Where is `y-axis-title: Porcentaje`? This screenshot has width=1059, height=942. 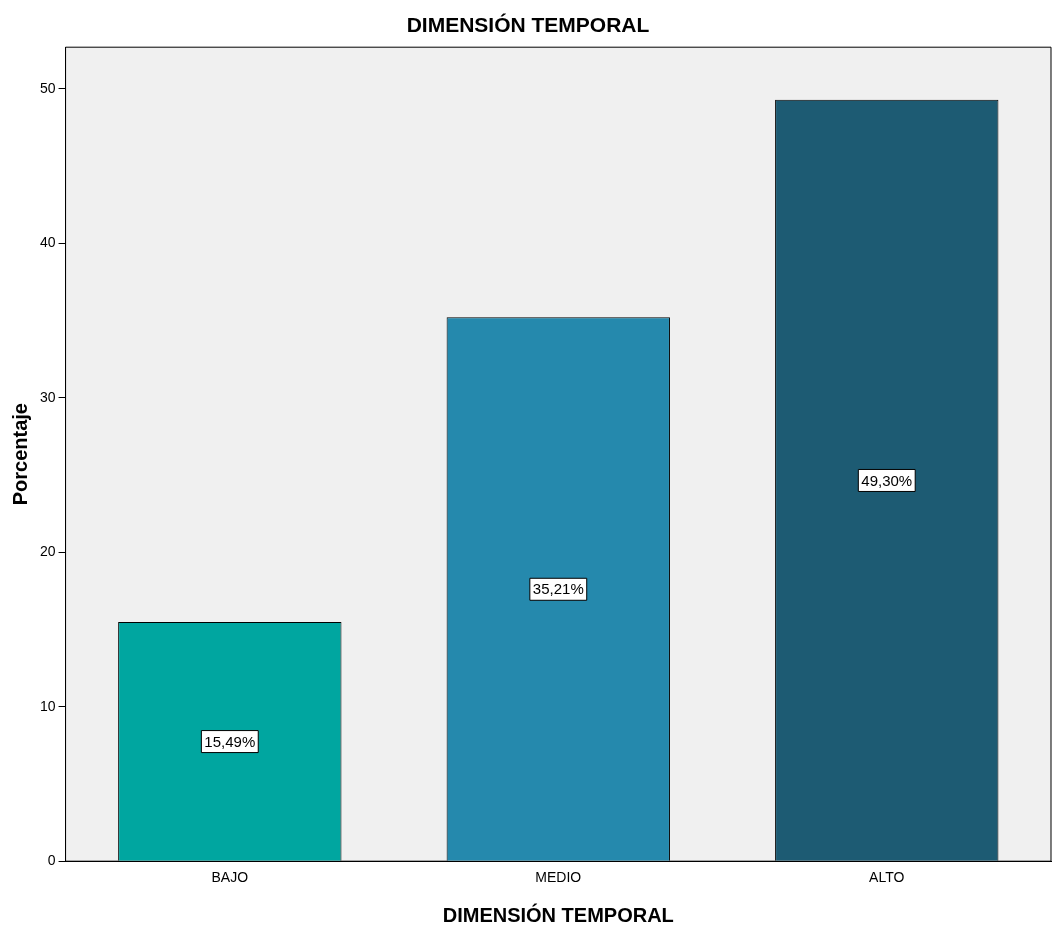 y-axis-title: Porcentaje is located at coordinates (19, 454).